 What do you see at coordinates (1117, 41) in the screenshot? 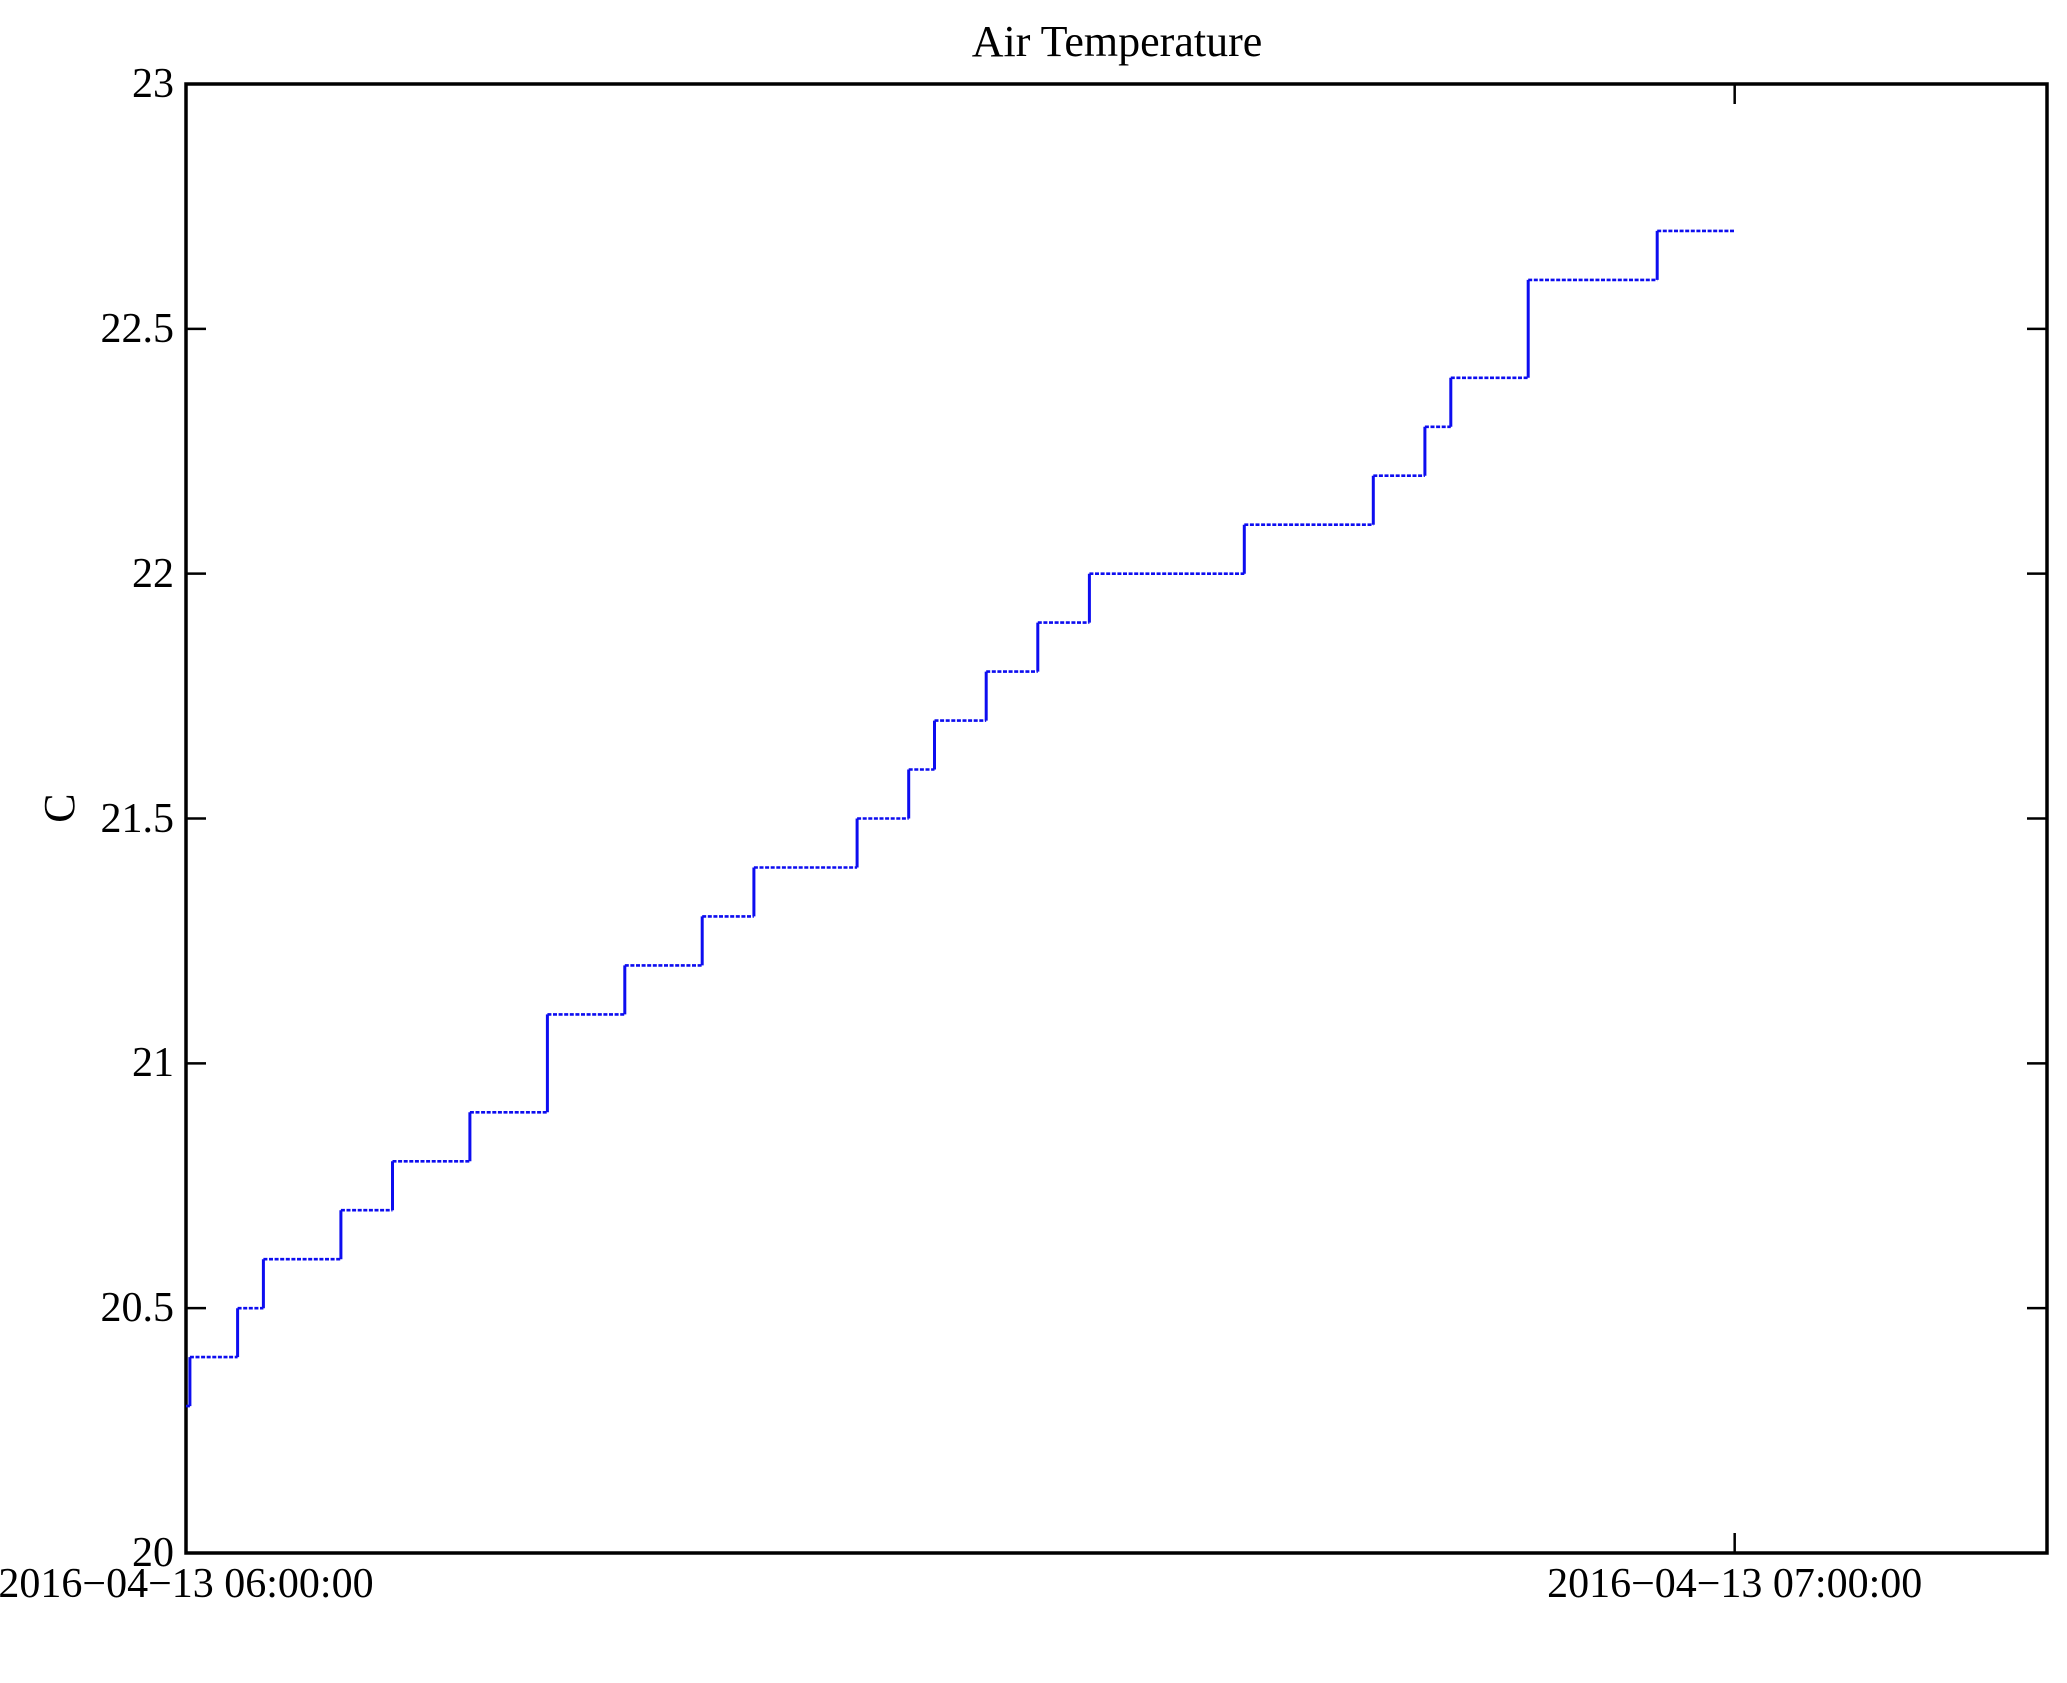
I see `chart-title: Air Temperature` at bounding box center [1117, 41].